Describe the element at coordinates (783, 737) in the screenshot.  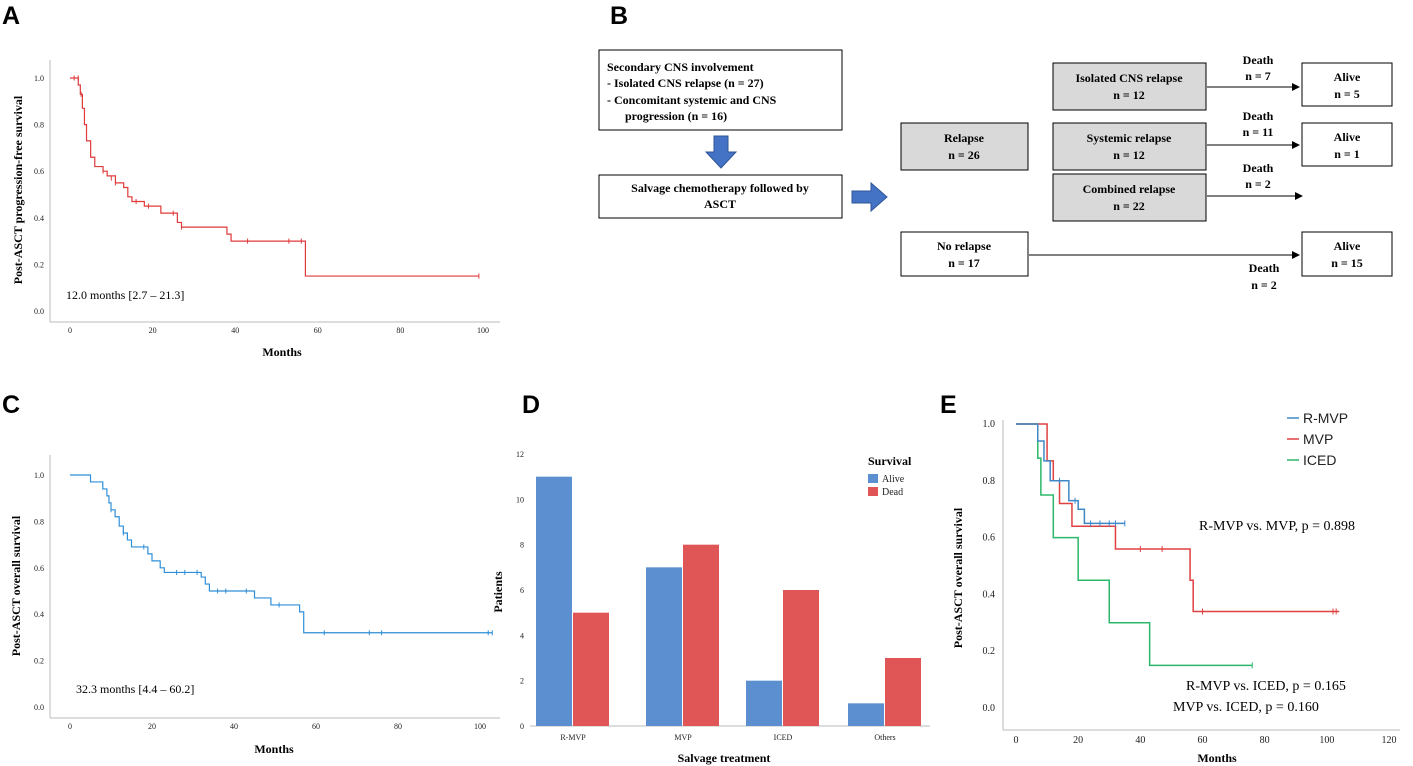
I see `x-tick-label: ICED` at that location.